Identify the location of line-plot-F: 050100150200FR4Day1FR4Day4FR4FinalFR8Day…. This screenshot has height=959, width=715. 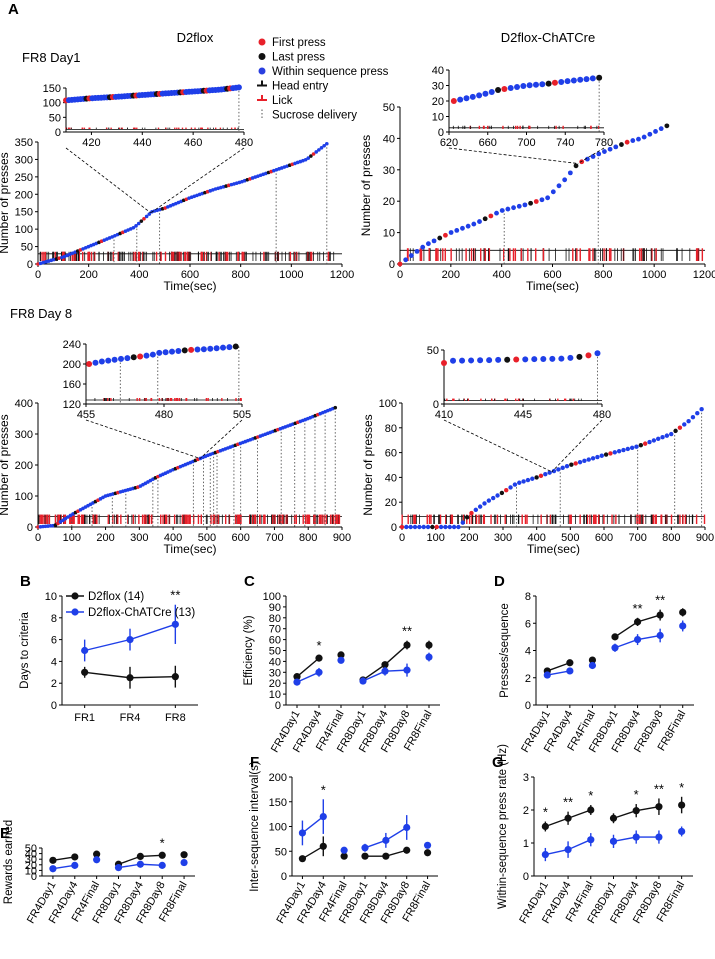
(343, 843).